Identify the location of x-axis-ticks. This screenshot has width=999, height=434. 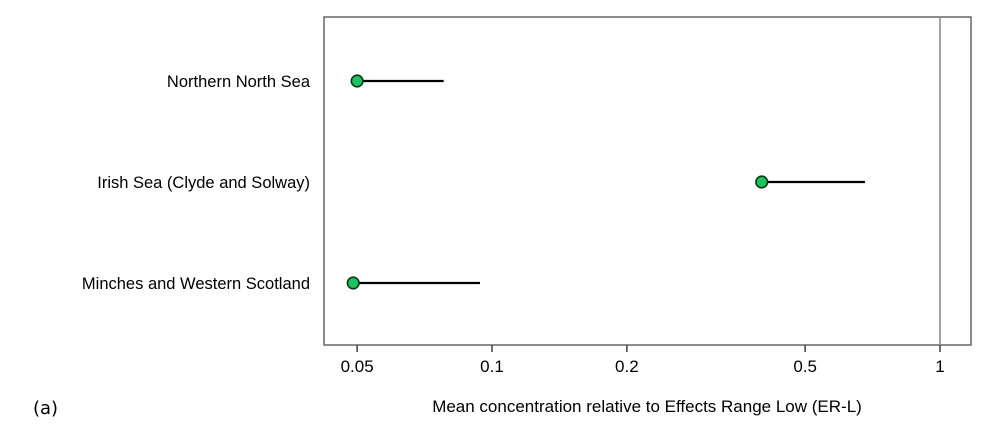
(648, 348).